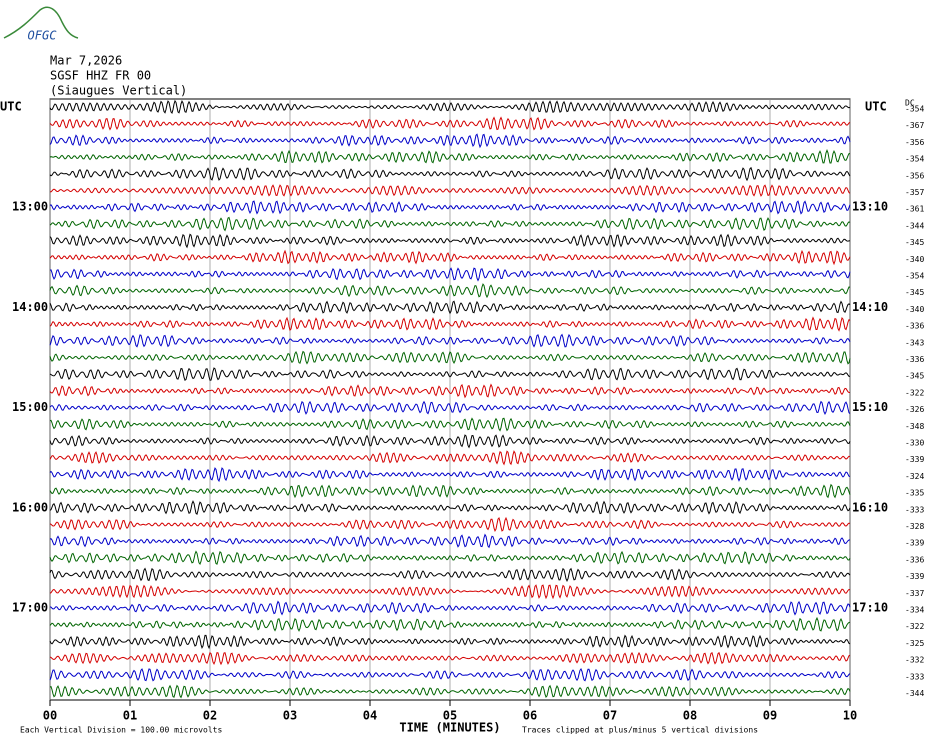 This screenshot has width=930, height=744. Describe the element at coordinates (30, 608) in the screenshot. I see `left-time: 17:00` at that location.